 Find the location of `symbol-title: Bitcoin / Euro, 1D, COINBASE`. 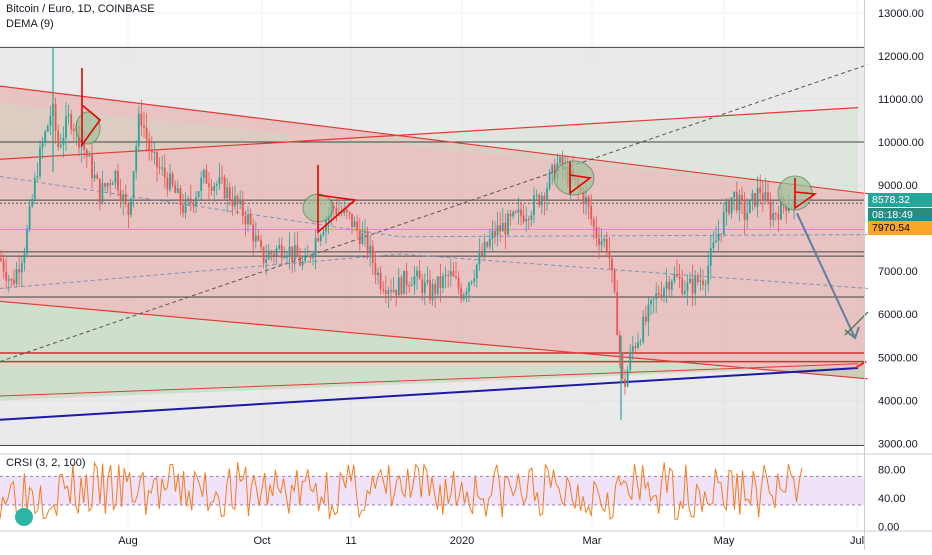

symbol-title: Bitcoin / Euro, 1D, COINBASE is located at coordinates (80, 9).